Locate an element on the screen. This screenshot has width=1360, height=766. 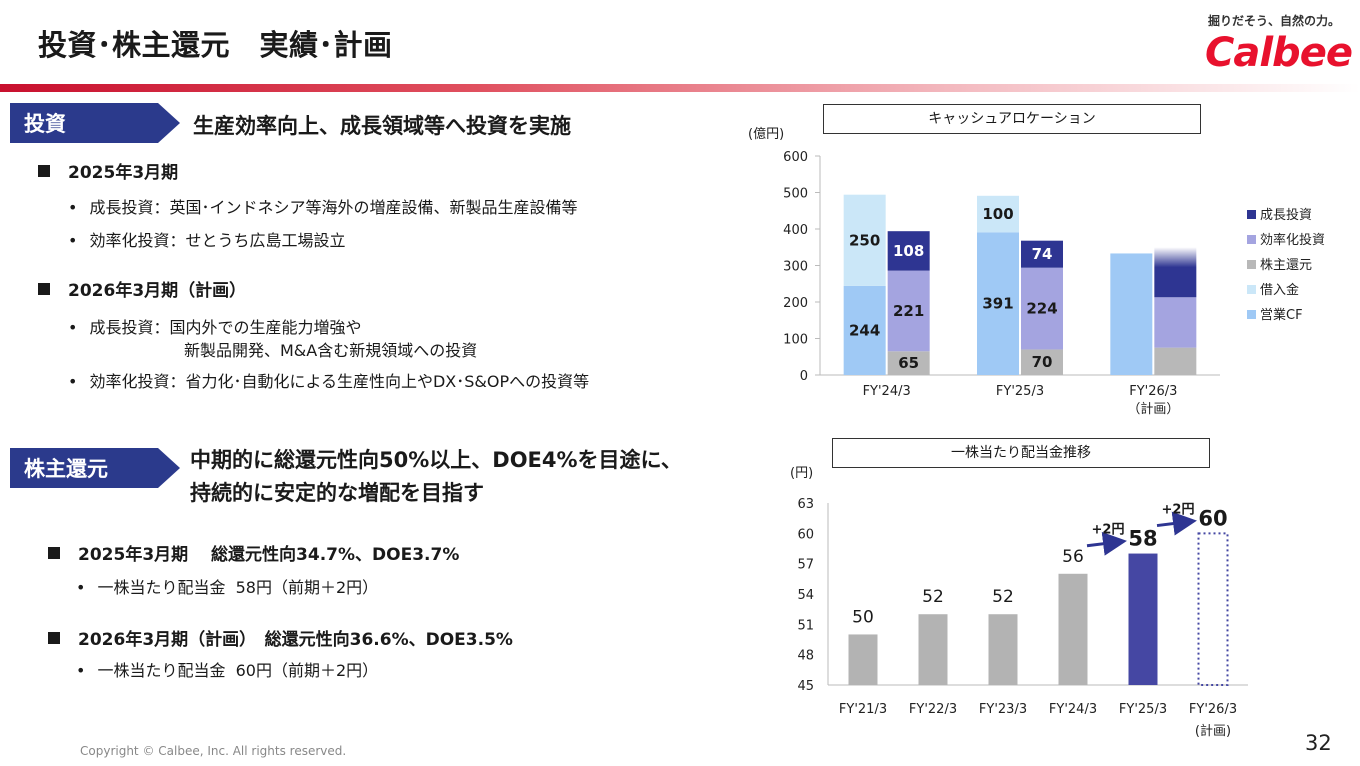
y-tick-label: 57 is located at coordinates (805, 565).